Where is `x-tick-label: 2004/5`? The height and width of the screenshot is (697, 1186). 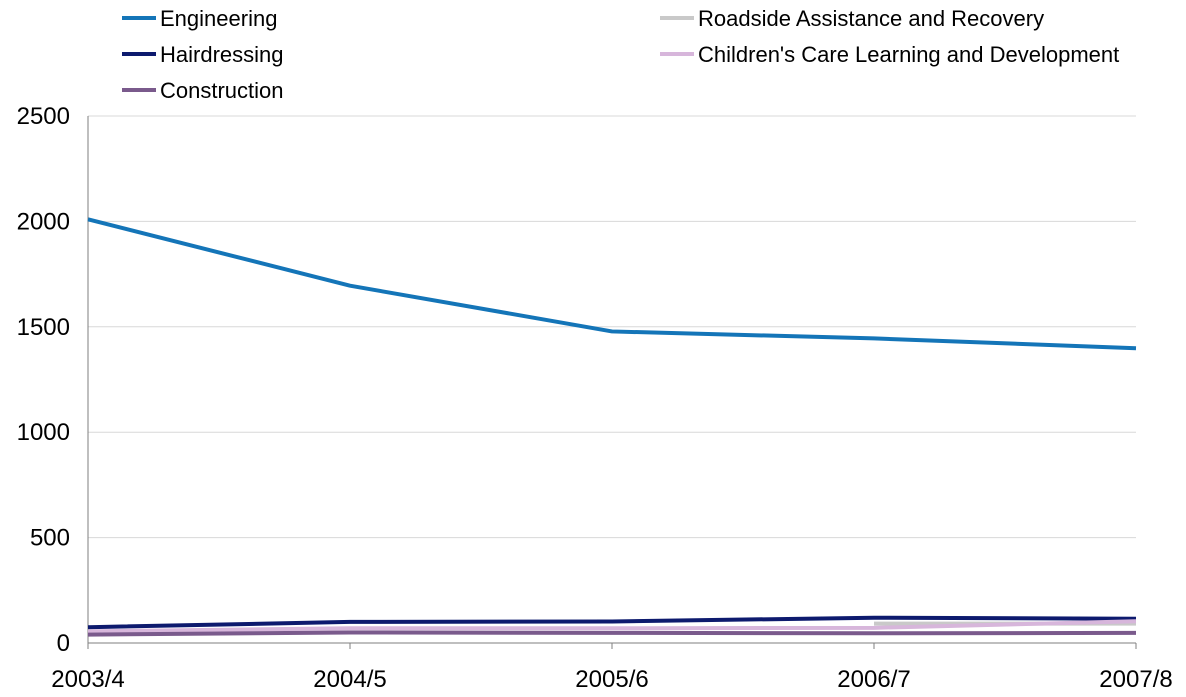
x-tick-label: 2004/5 is located at coordinates (349, 679).